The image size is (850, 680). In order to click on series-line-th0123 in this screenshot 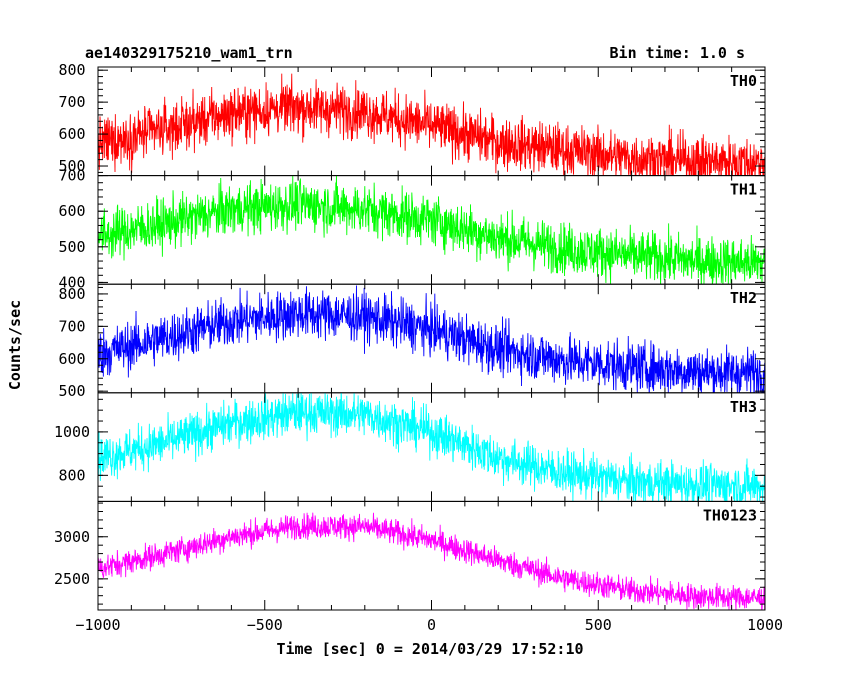, I will do `click(431, 561)`.